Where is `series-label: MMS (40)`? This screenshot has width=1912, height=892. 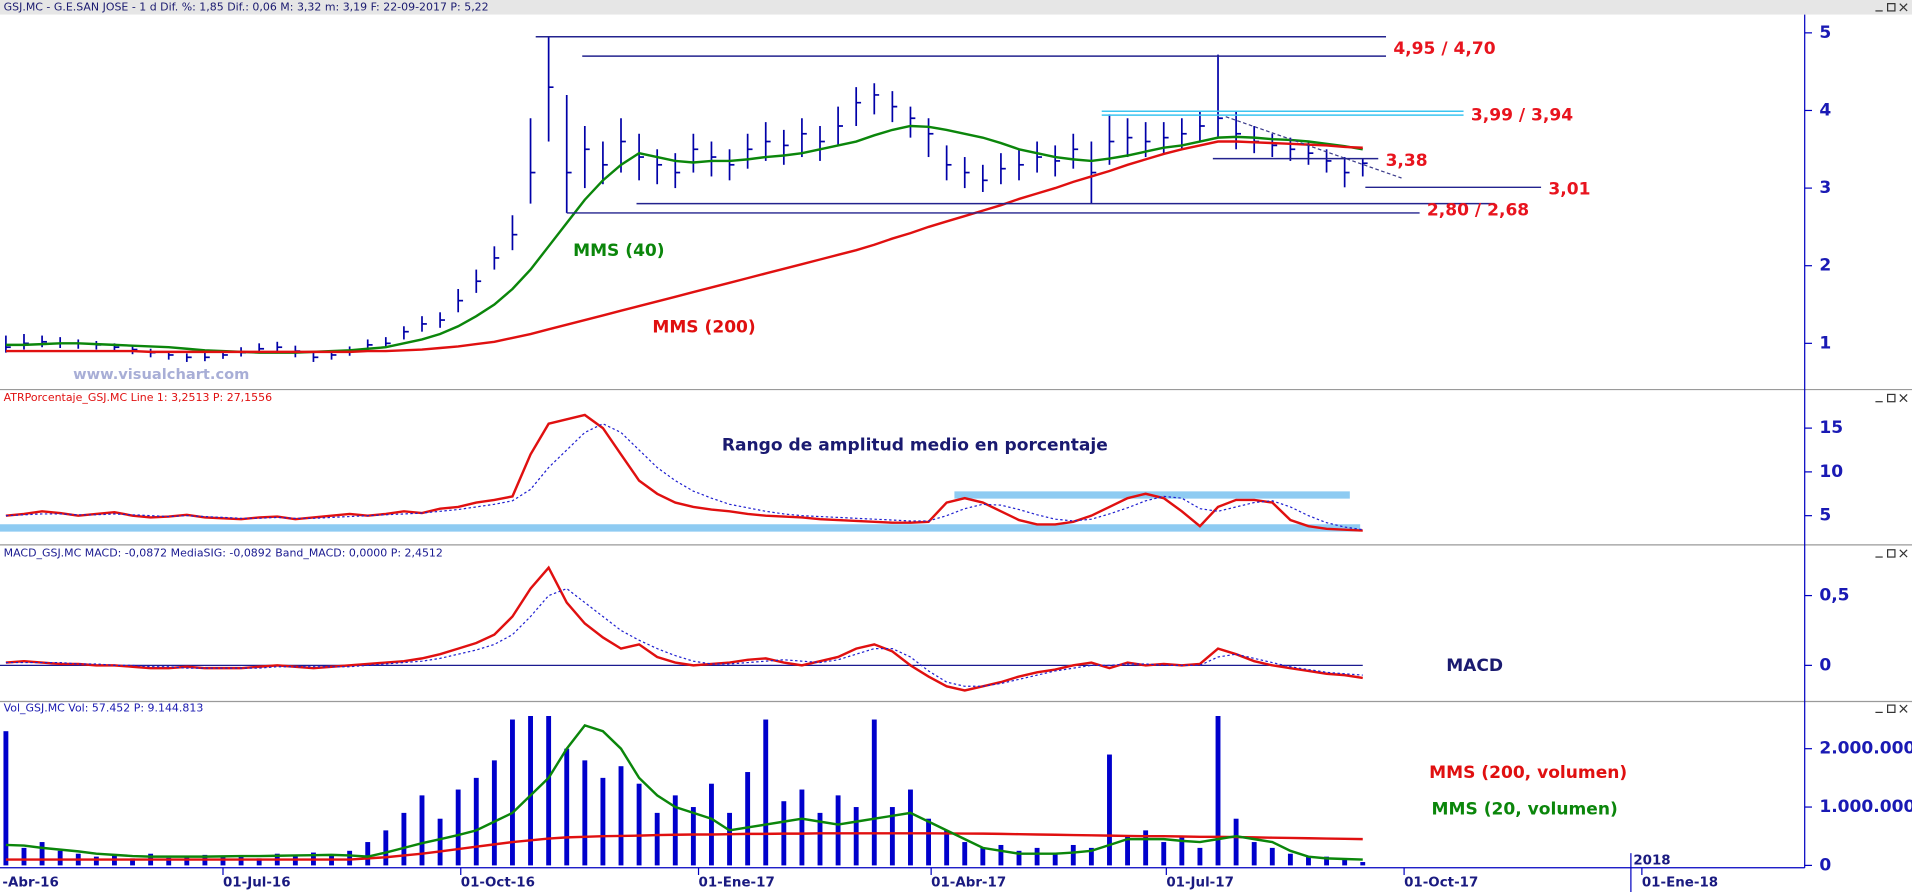
series-label: MMS (40) is located at coordinates (618, 251).